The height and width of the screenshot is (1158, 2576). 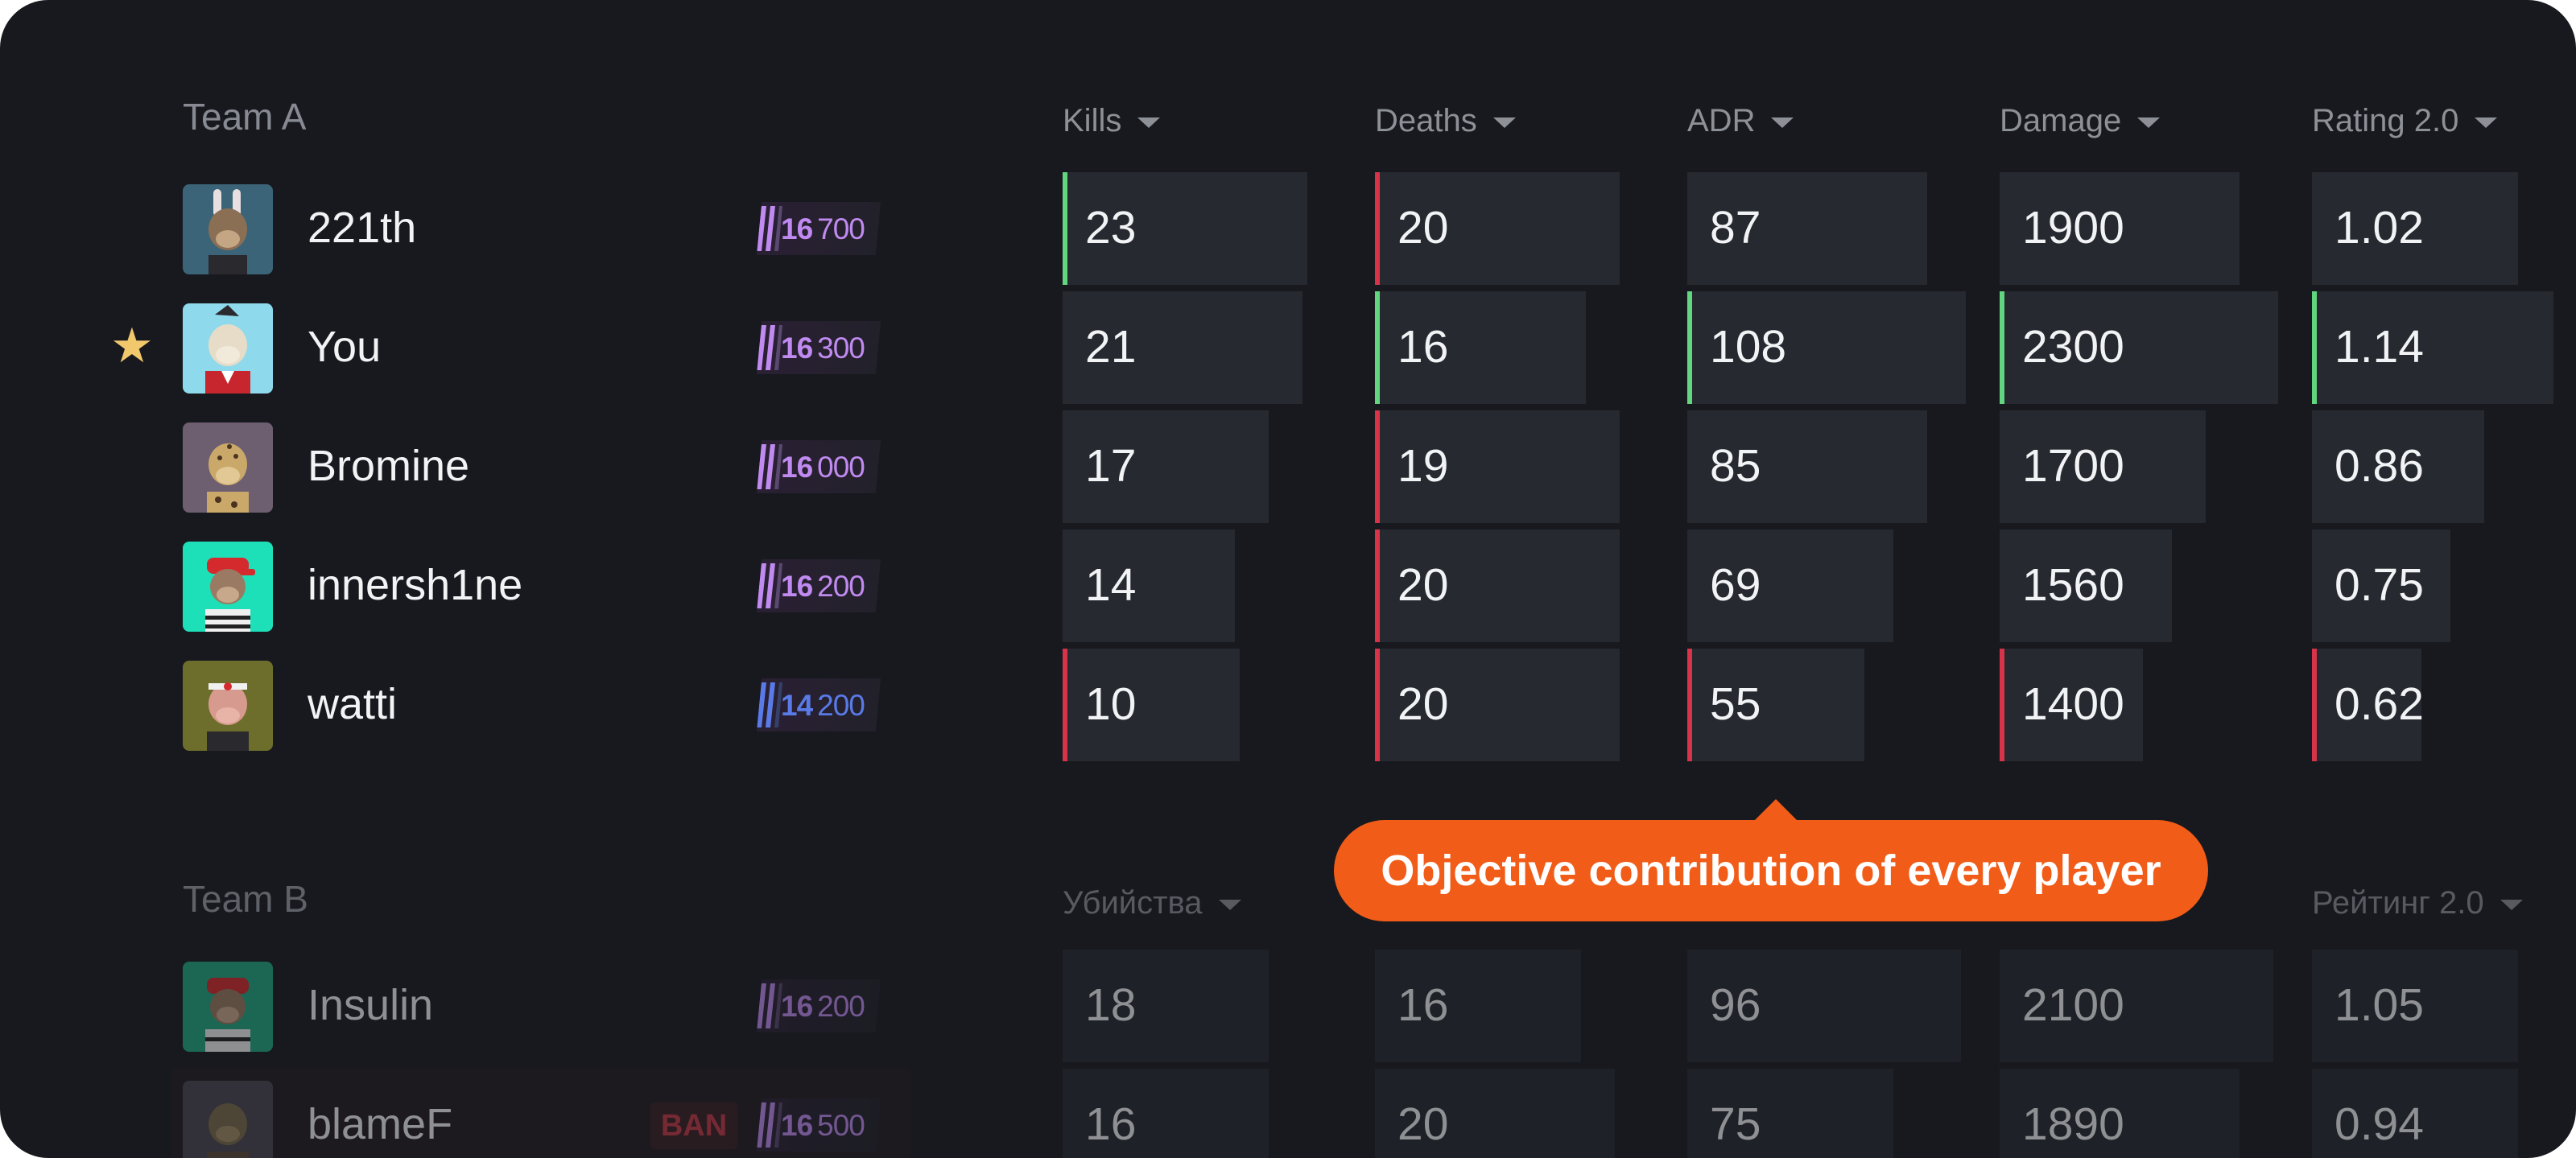 I want to click on header-label: ADR, so click(x=1721, y=120).